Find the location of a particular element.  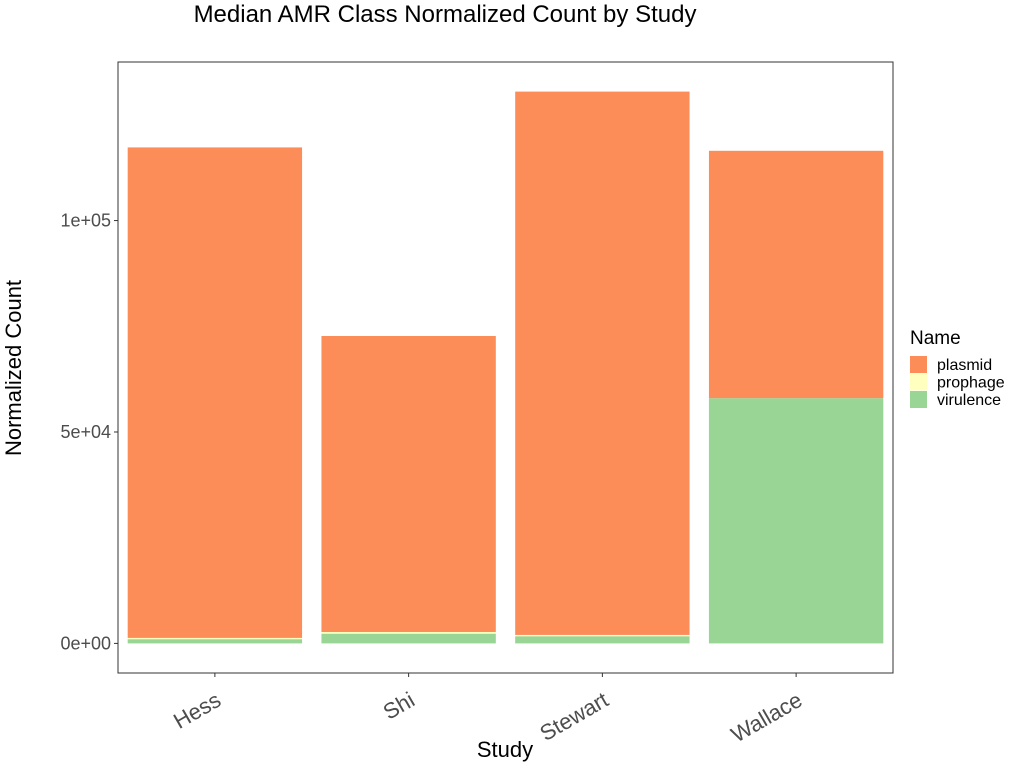

y-tick-label: 1e+05 is located at coordinates (85, 221).